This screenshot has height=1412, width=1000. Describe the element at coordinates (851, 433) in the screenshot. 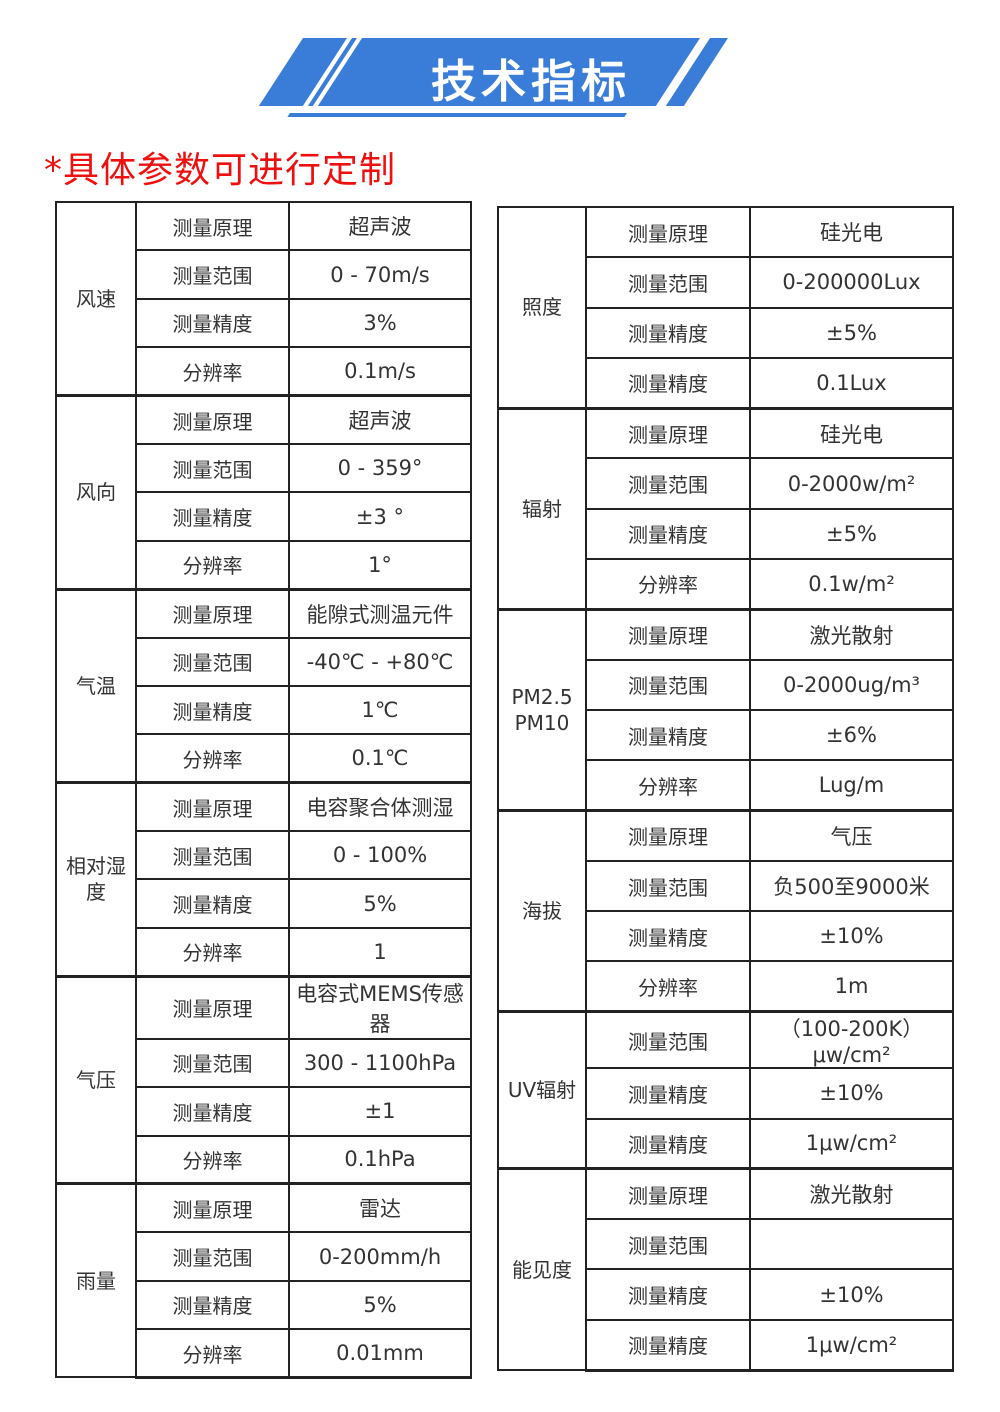

I see `spec-value-cell: 硅光电` at that location.